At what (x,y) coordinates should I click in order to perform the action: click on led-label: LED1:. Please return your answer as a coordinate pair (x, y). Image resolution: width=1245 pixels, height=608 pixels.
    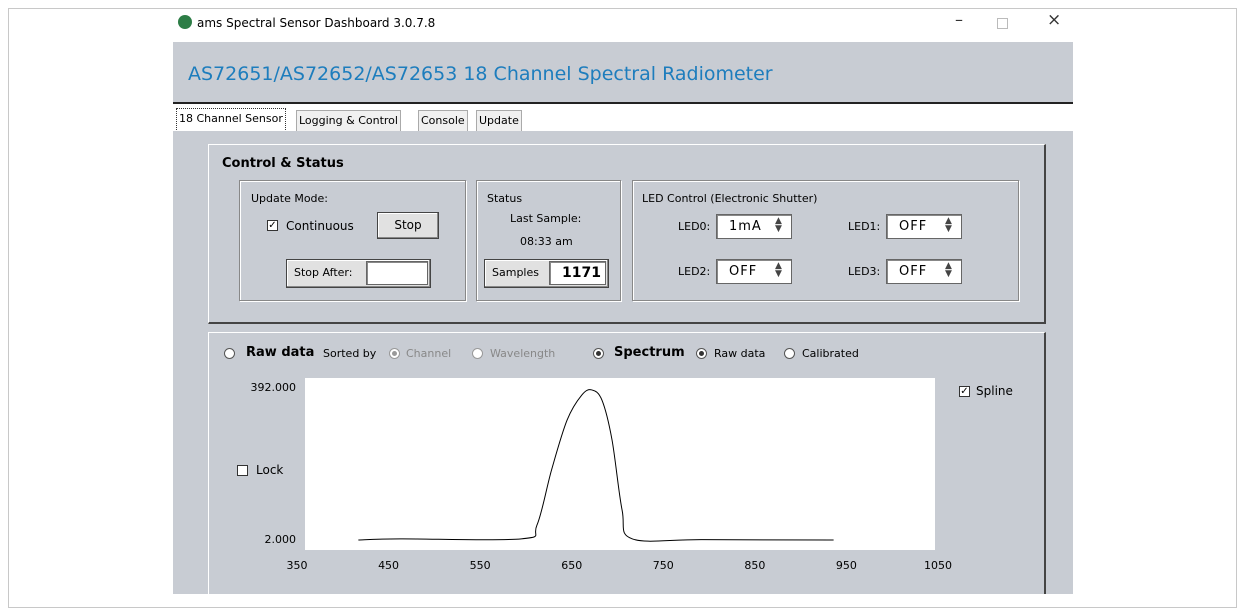
    Looking at the image, I should click on (864, 226).